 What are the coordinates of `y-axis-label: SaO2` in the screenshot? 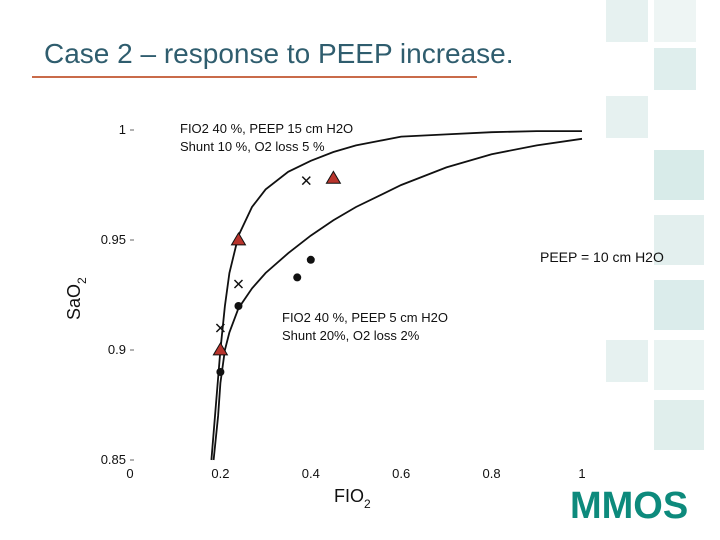 It's located at (76, 298).